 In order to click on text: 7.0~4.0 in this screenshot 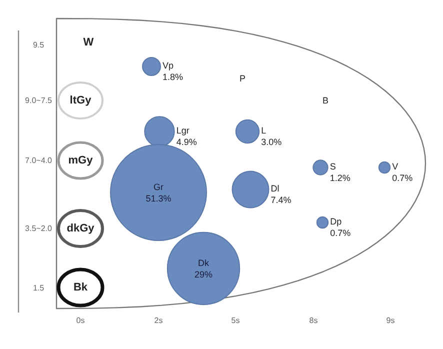, I will do `click(39, 160)`.